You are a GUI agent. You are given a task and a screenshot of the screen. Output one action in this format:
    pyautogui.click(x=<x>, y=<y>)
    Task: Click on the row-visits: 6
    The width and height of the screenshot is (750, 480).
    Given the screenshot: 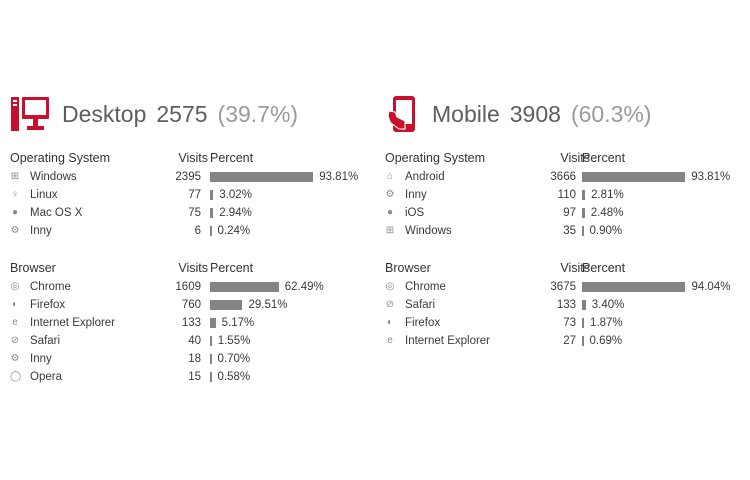 What is the action you would take?
    pyautogui.click(x=197, y=231)
    